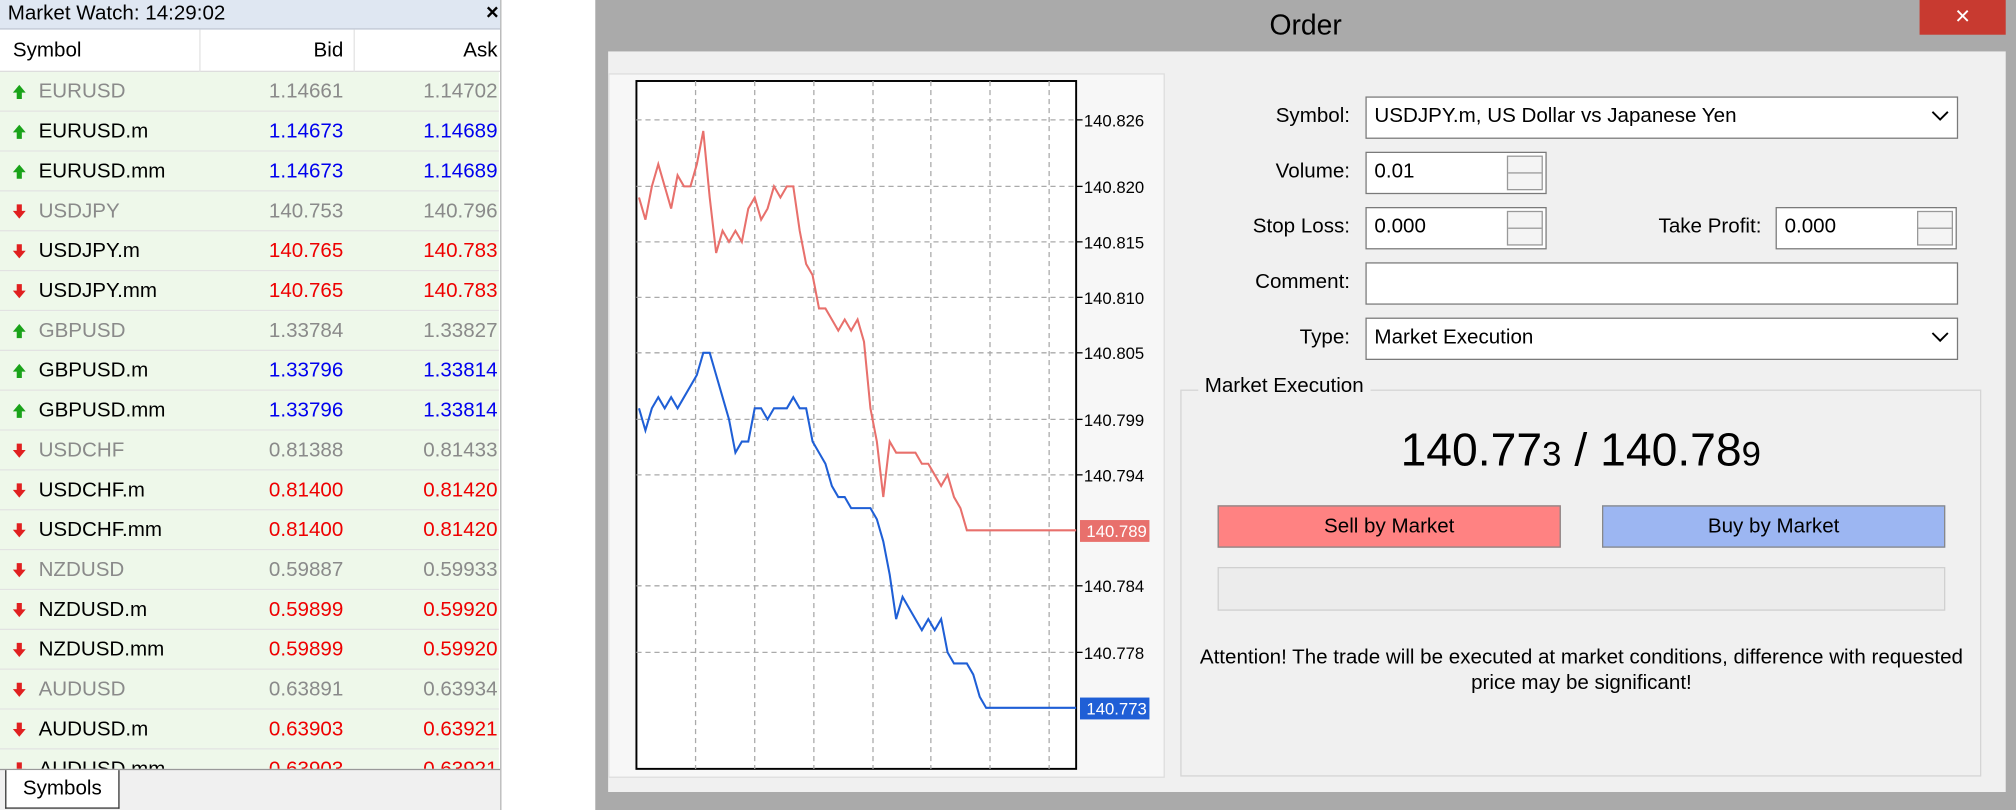 The width and height of the screenshot is (2016, 810). I want to click on symbol: NZDUSD.mm, so click(101, 649).